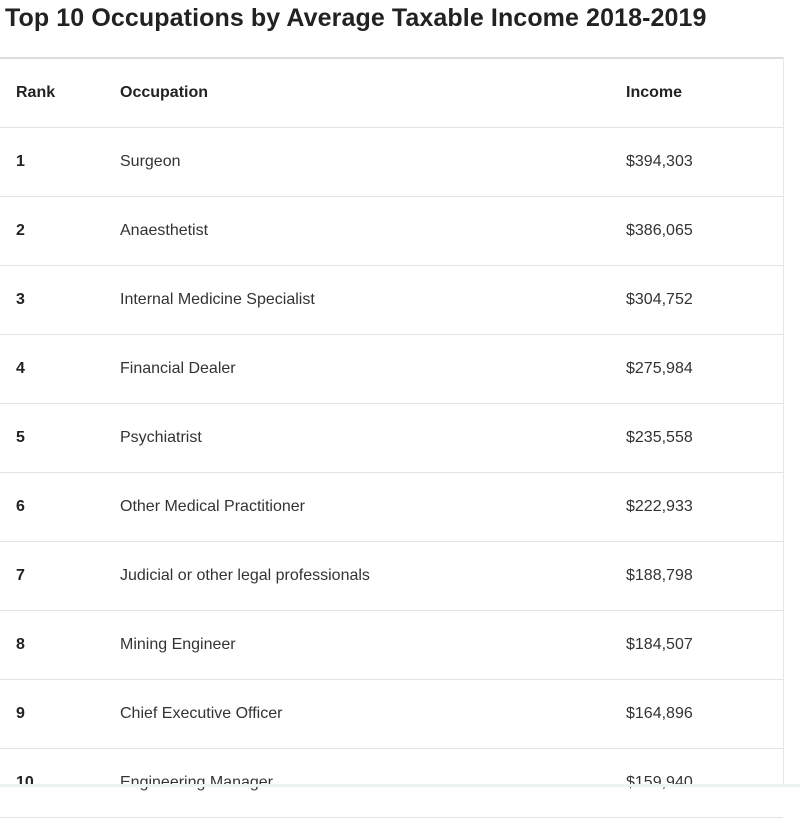 The height and width of the screenshot is (818, 800). Describe the element at coordinates (52, 369) in the screenshot. I see `rank-cell: 4` at that location.